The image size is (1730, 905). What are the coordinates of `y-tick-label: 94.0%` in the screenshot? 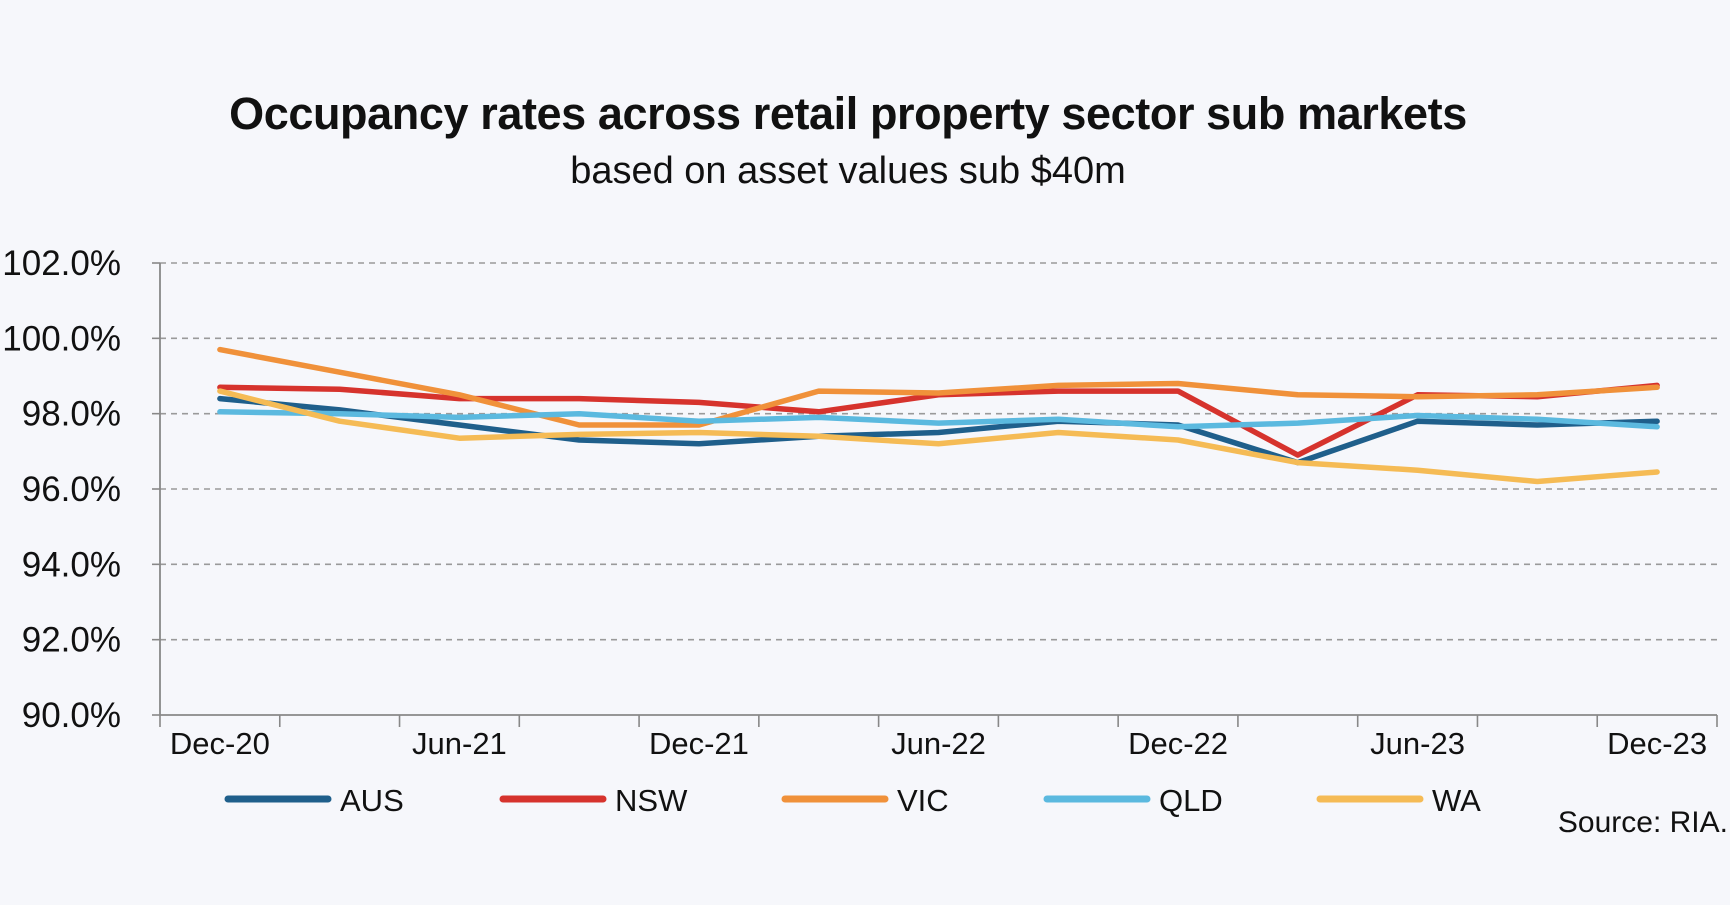 It's located at (71, 564).